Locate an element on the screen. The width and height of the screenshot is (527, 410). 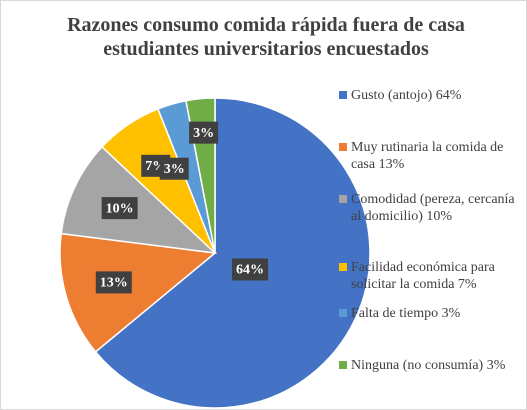
legend-entry: Ninguna (no consumía) 3% is located at coordinates (431, 365).